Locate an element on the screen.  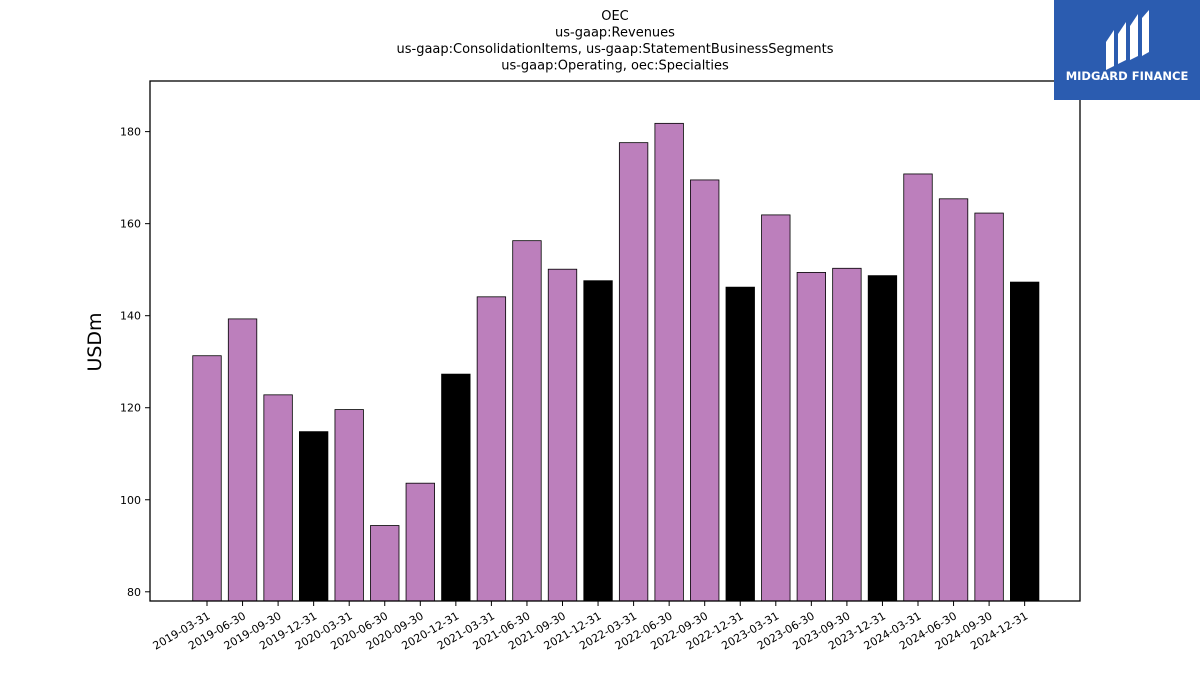
y-tick-label: 120 is located at coordinates (130, 408).